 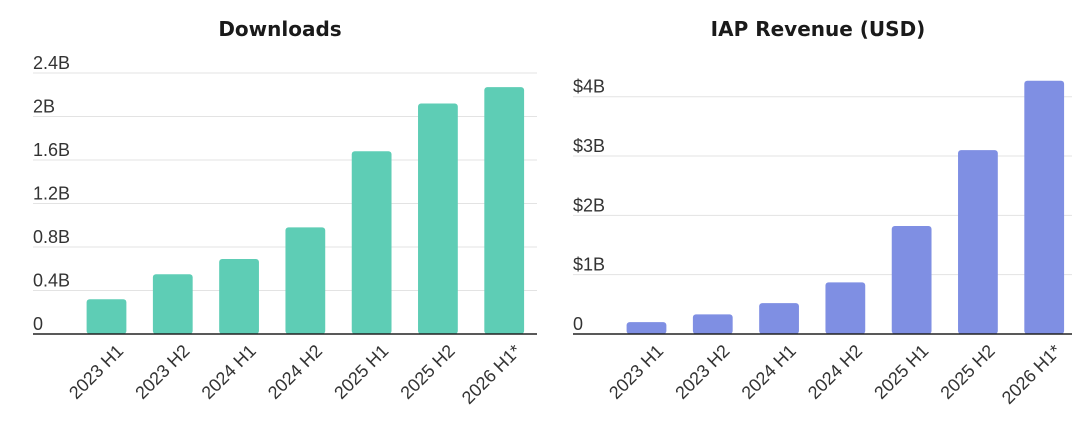 What do you see at coordinates (589, 87) in the screenshot?
I see `y-tick-label: $4B` at bounding box center [589, 87].